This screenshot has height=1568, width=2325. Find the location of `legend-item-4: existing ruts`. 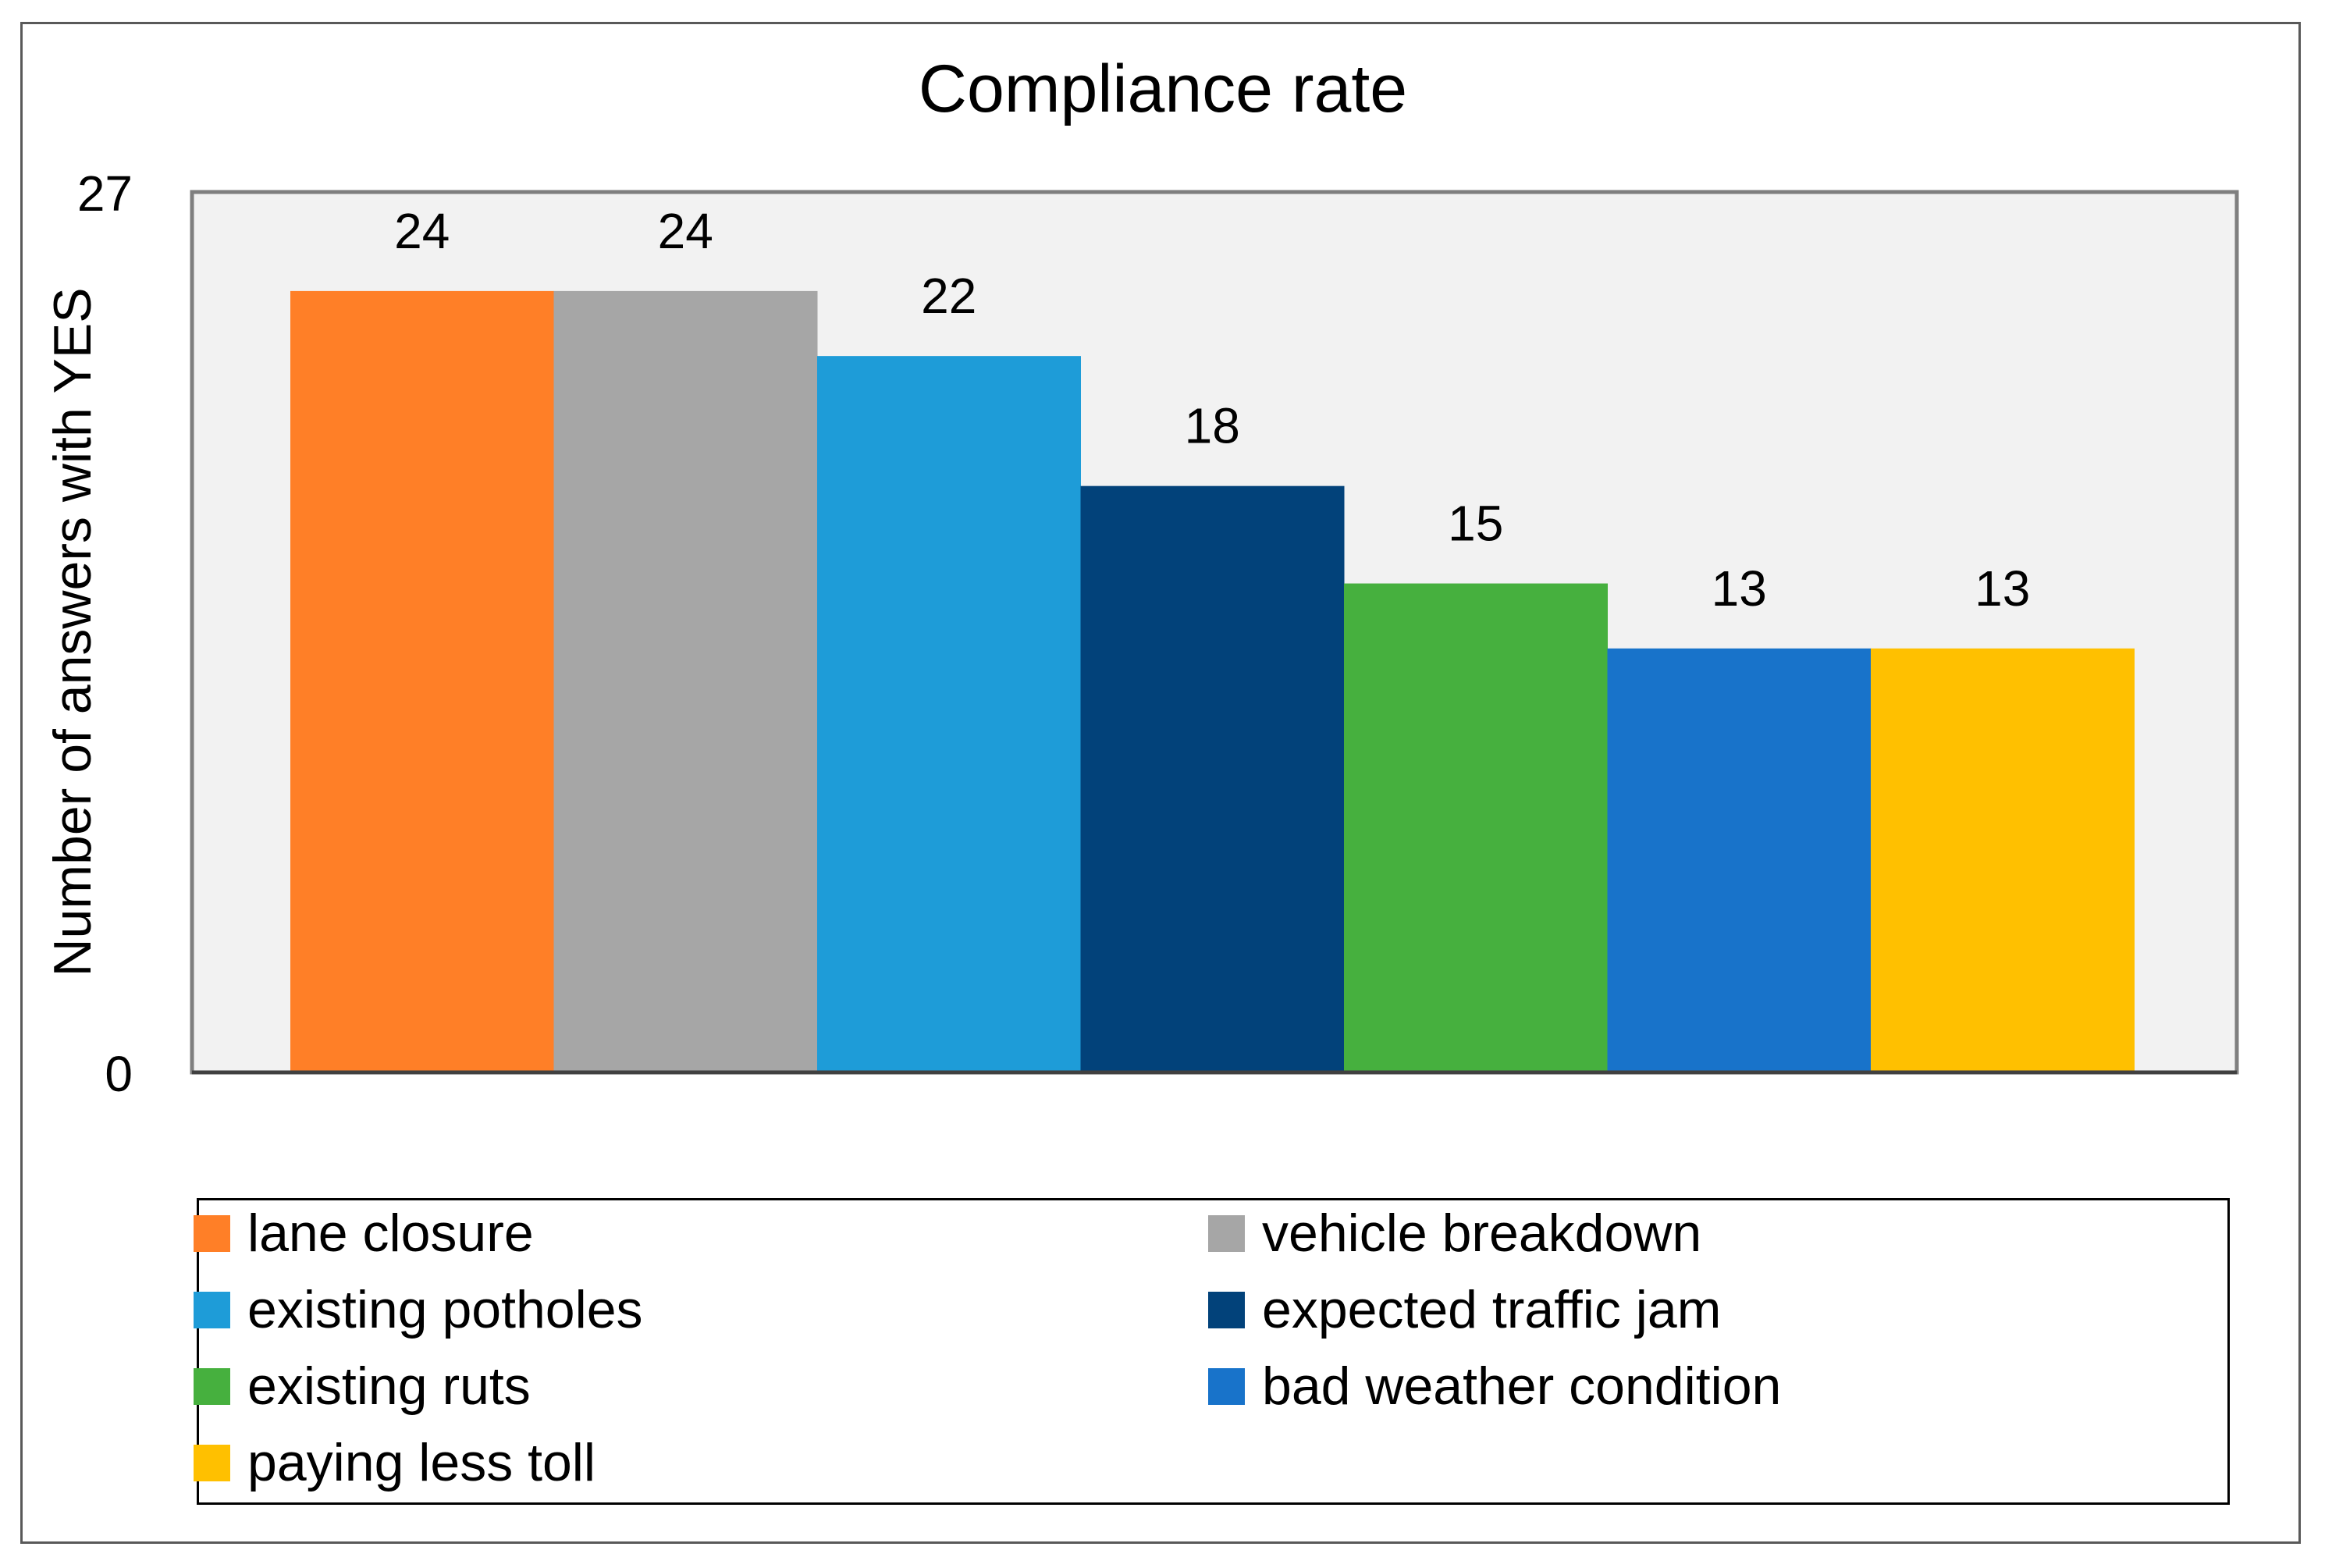

legend-item-4: existing ruts is located at coordinates (362, 1386).